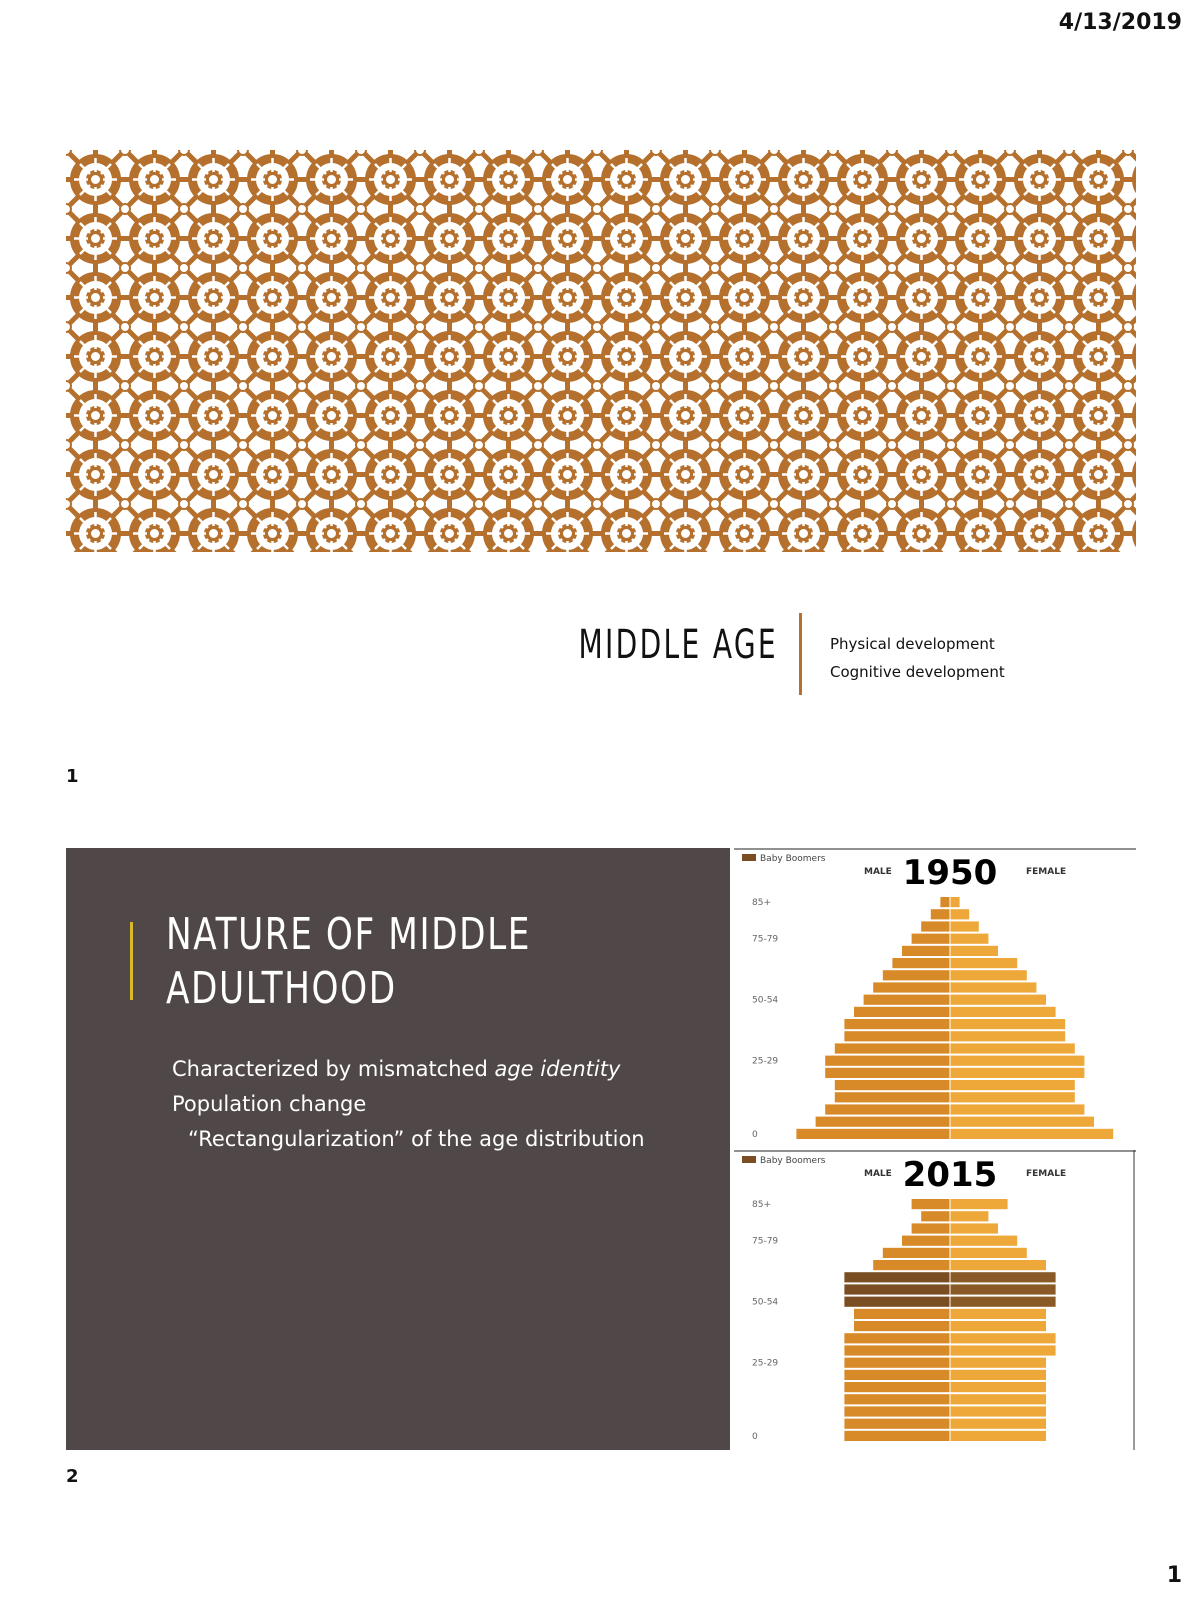 The image size is (1200, 1600). What do you see at coordinates (72, 1476) in the screenshot?
I see `slide-number: 2` at bounding box center [72, 1476].